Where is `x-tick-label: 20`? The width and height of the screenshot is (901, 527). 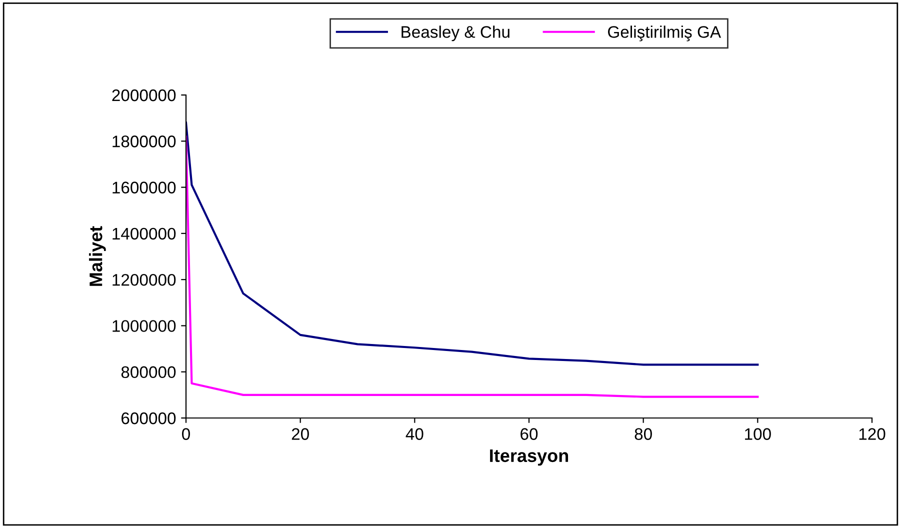
x-tick-label: 20 is located at coordinates (300, 434).